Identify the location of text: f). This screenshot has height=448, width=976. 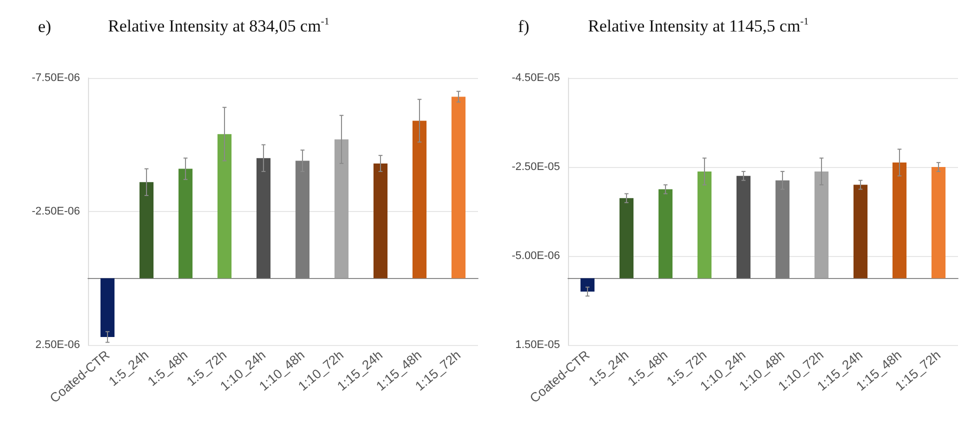
(524, 26).